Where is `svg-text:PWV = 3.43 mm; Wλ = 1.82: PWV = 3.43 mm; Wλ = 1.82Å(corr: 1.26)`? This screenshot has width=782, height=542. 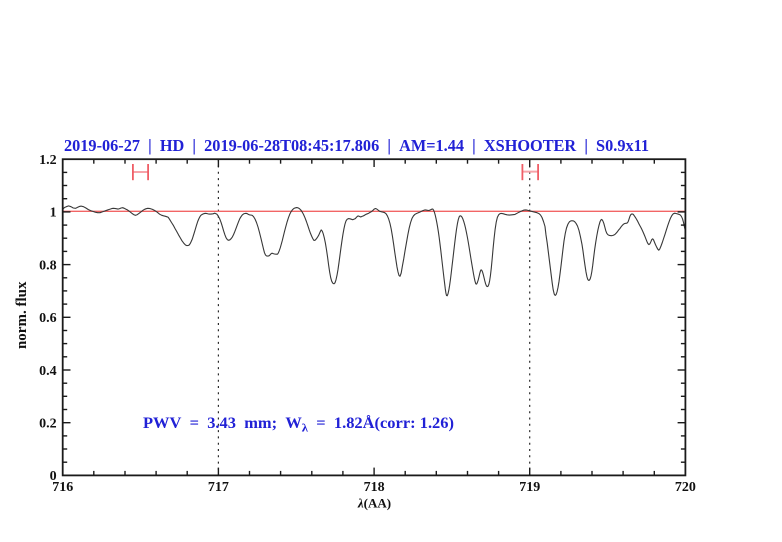 svg-text:PWV = 3.43 mm; Wλ = 1.82: PWV = 3.43 mm; Wλ = 1.82Å(corr: 1.26) is located at coordinates (298, 425).